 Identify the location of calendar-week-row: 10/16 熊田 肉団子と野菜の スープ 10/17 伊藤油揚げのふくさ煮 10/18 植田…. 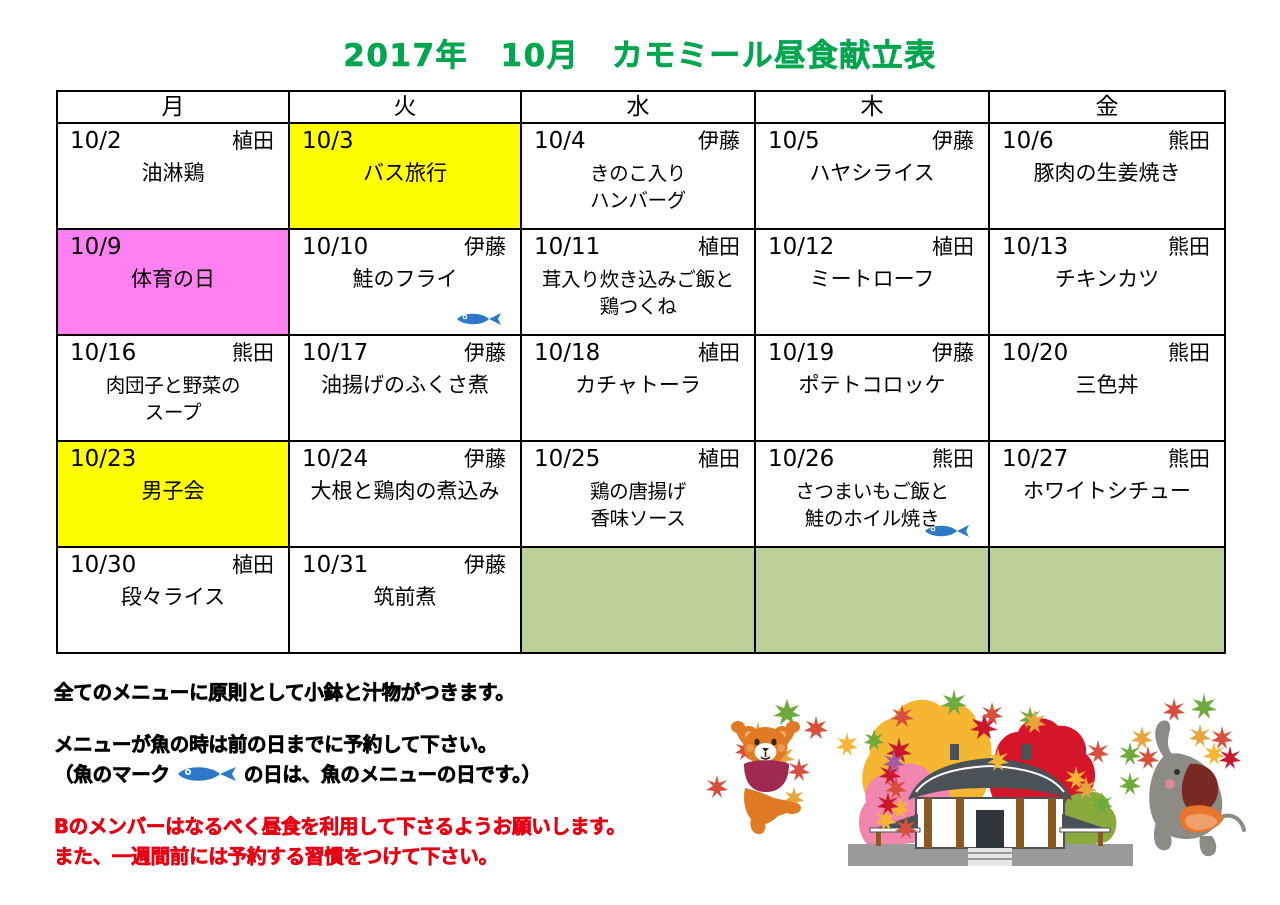
(641, 388).